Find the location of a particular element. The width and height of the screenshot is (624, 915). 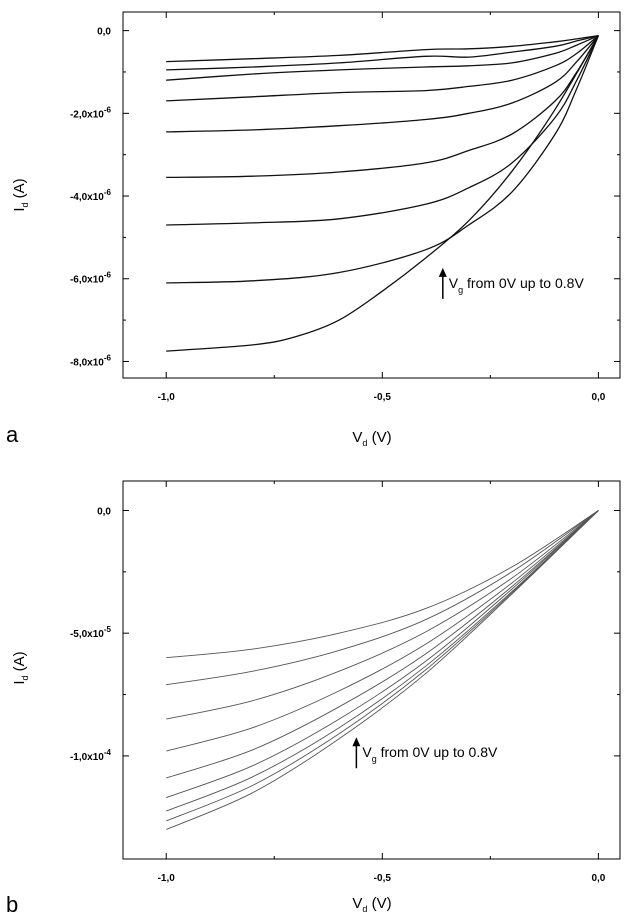

panel-a-x-tick-label: 0,0 is located at coordinates (598, 397).